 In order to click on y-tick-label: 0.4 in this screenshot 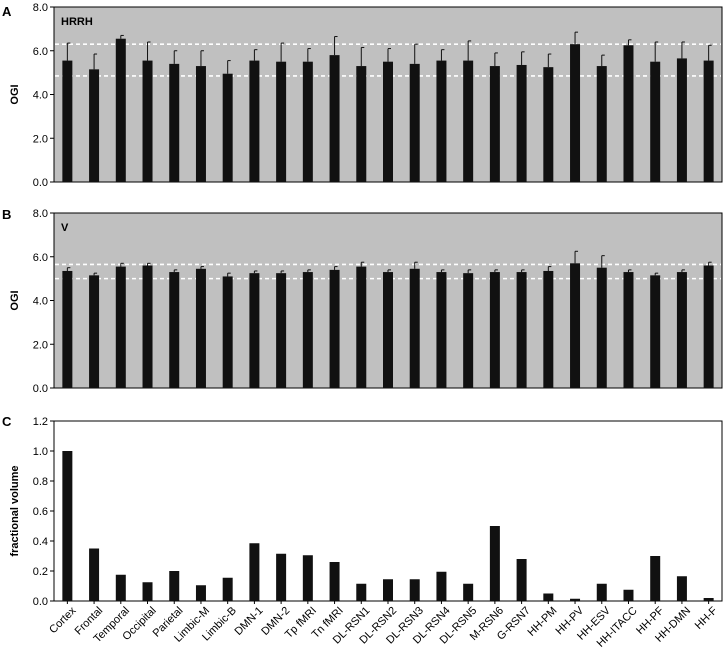, I will do `click(40, 542)`.